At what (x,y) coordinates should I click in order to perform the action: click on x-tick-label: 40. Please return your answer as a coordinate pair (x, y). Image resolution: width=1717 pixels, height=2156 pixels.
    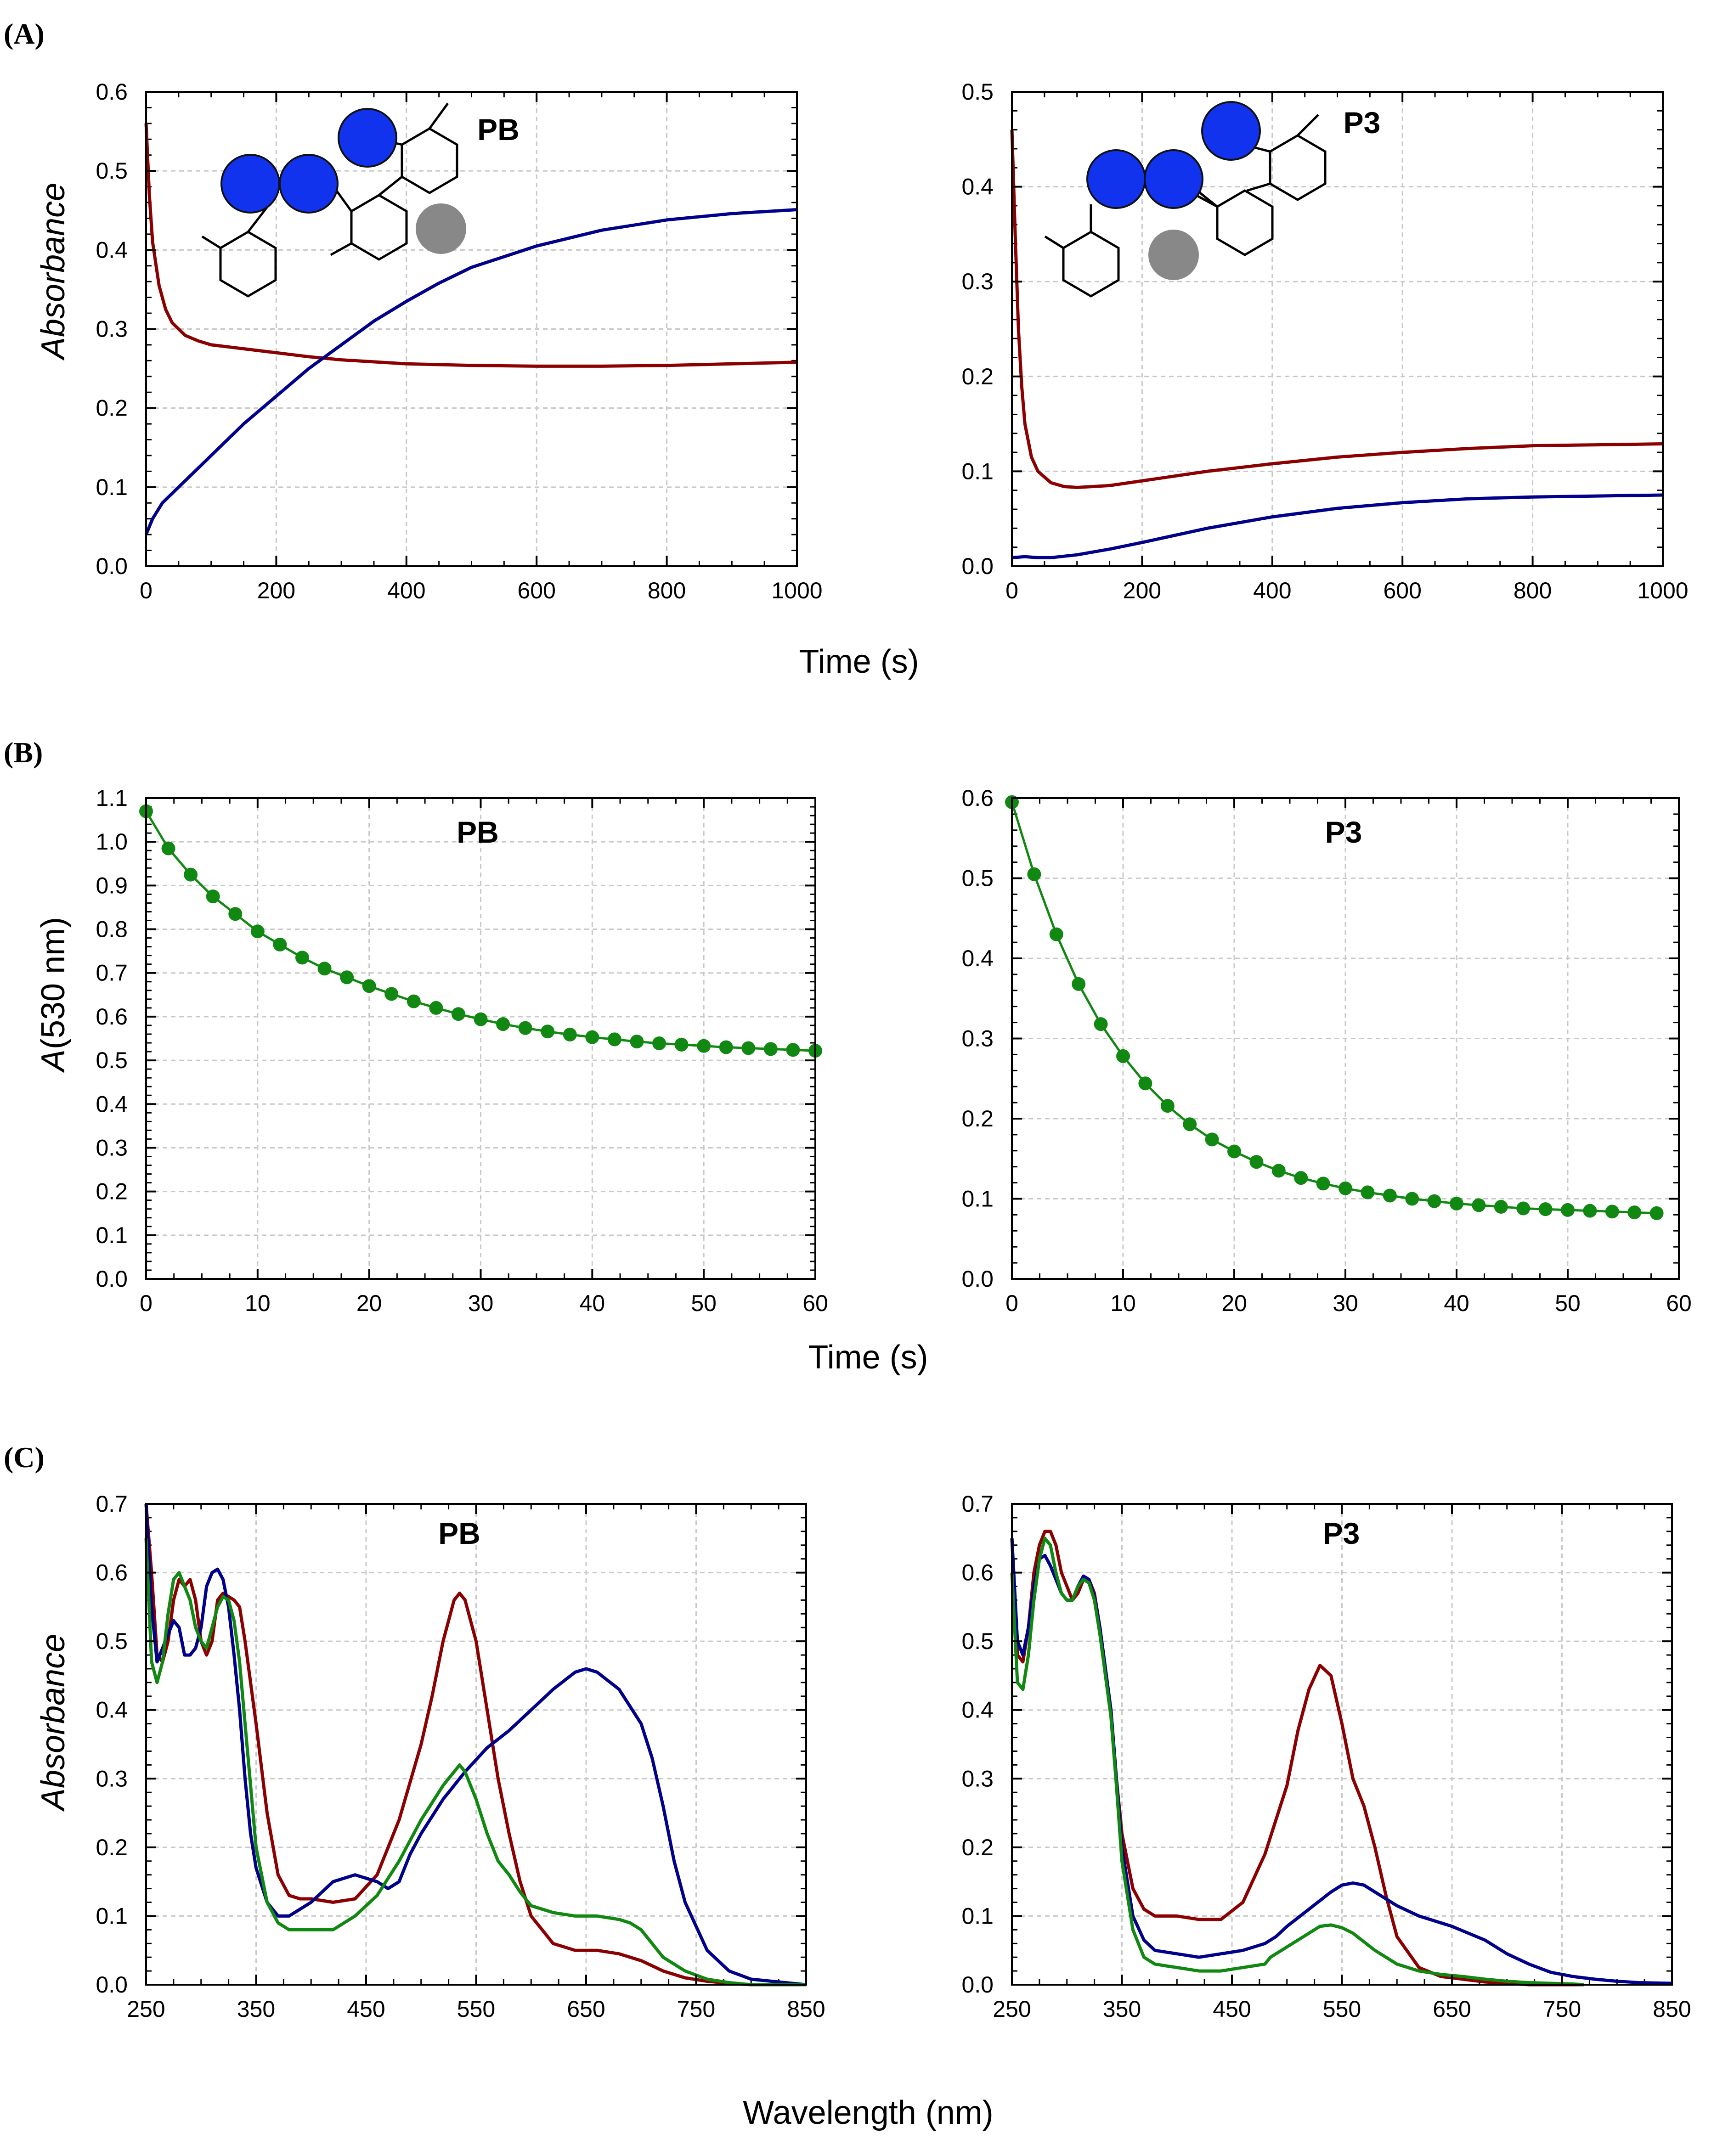
    Looking at the image, I should click on (592, 1303).